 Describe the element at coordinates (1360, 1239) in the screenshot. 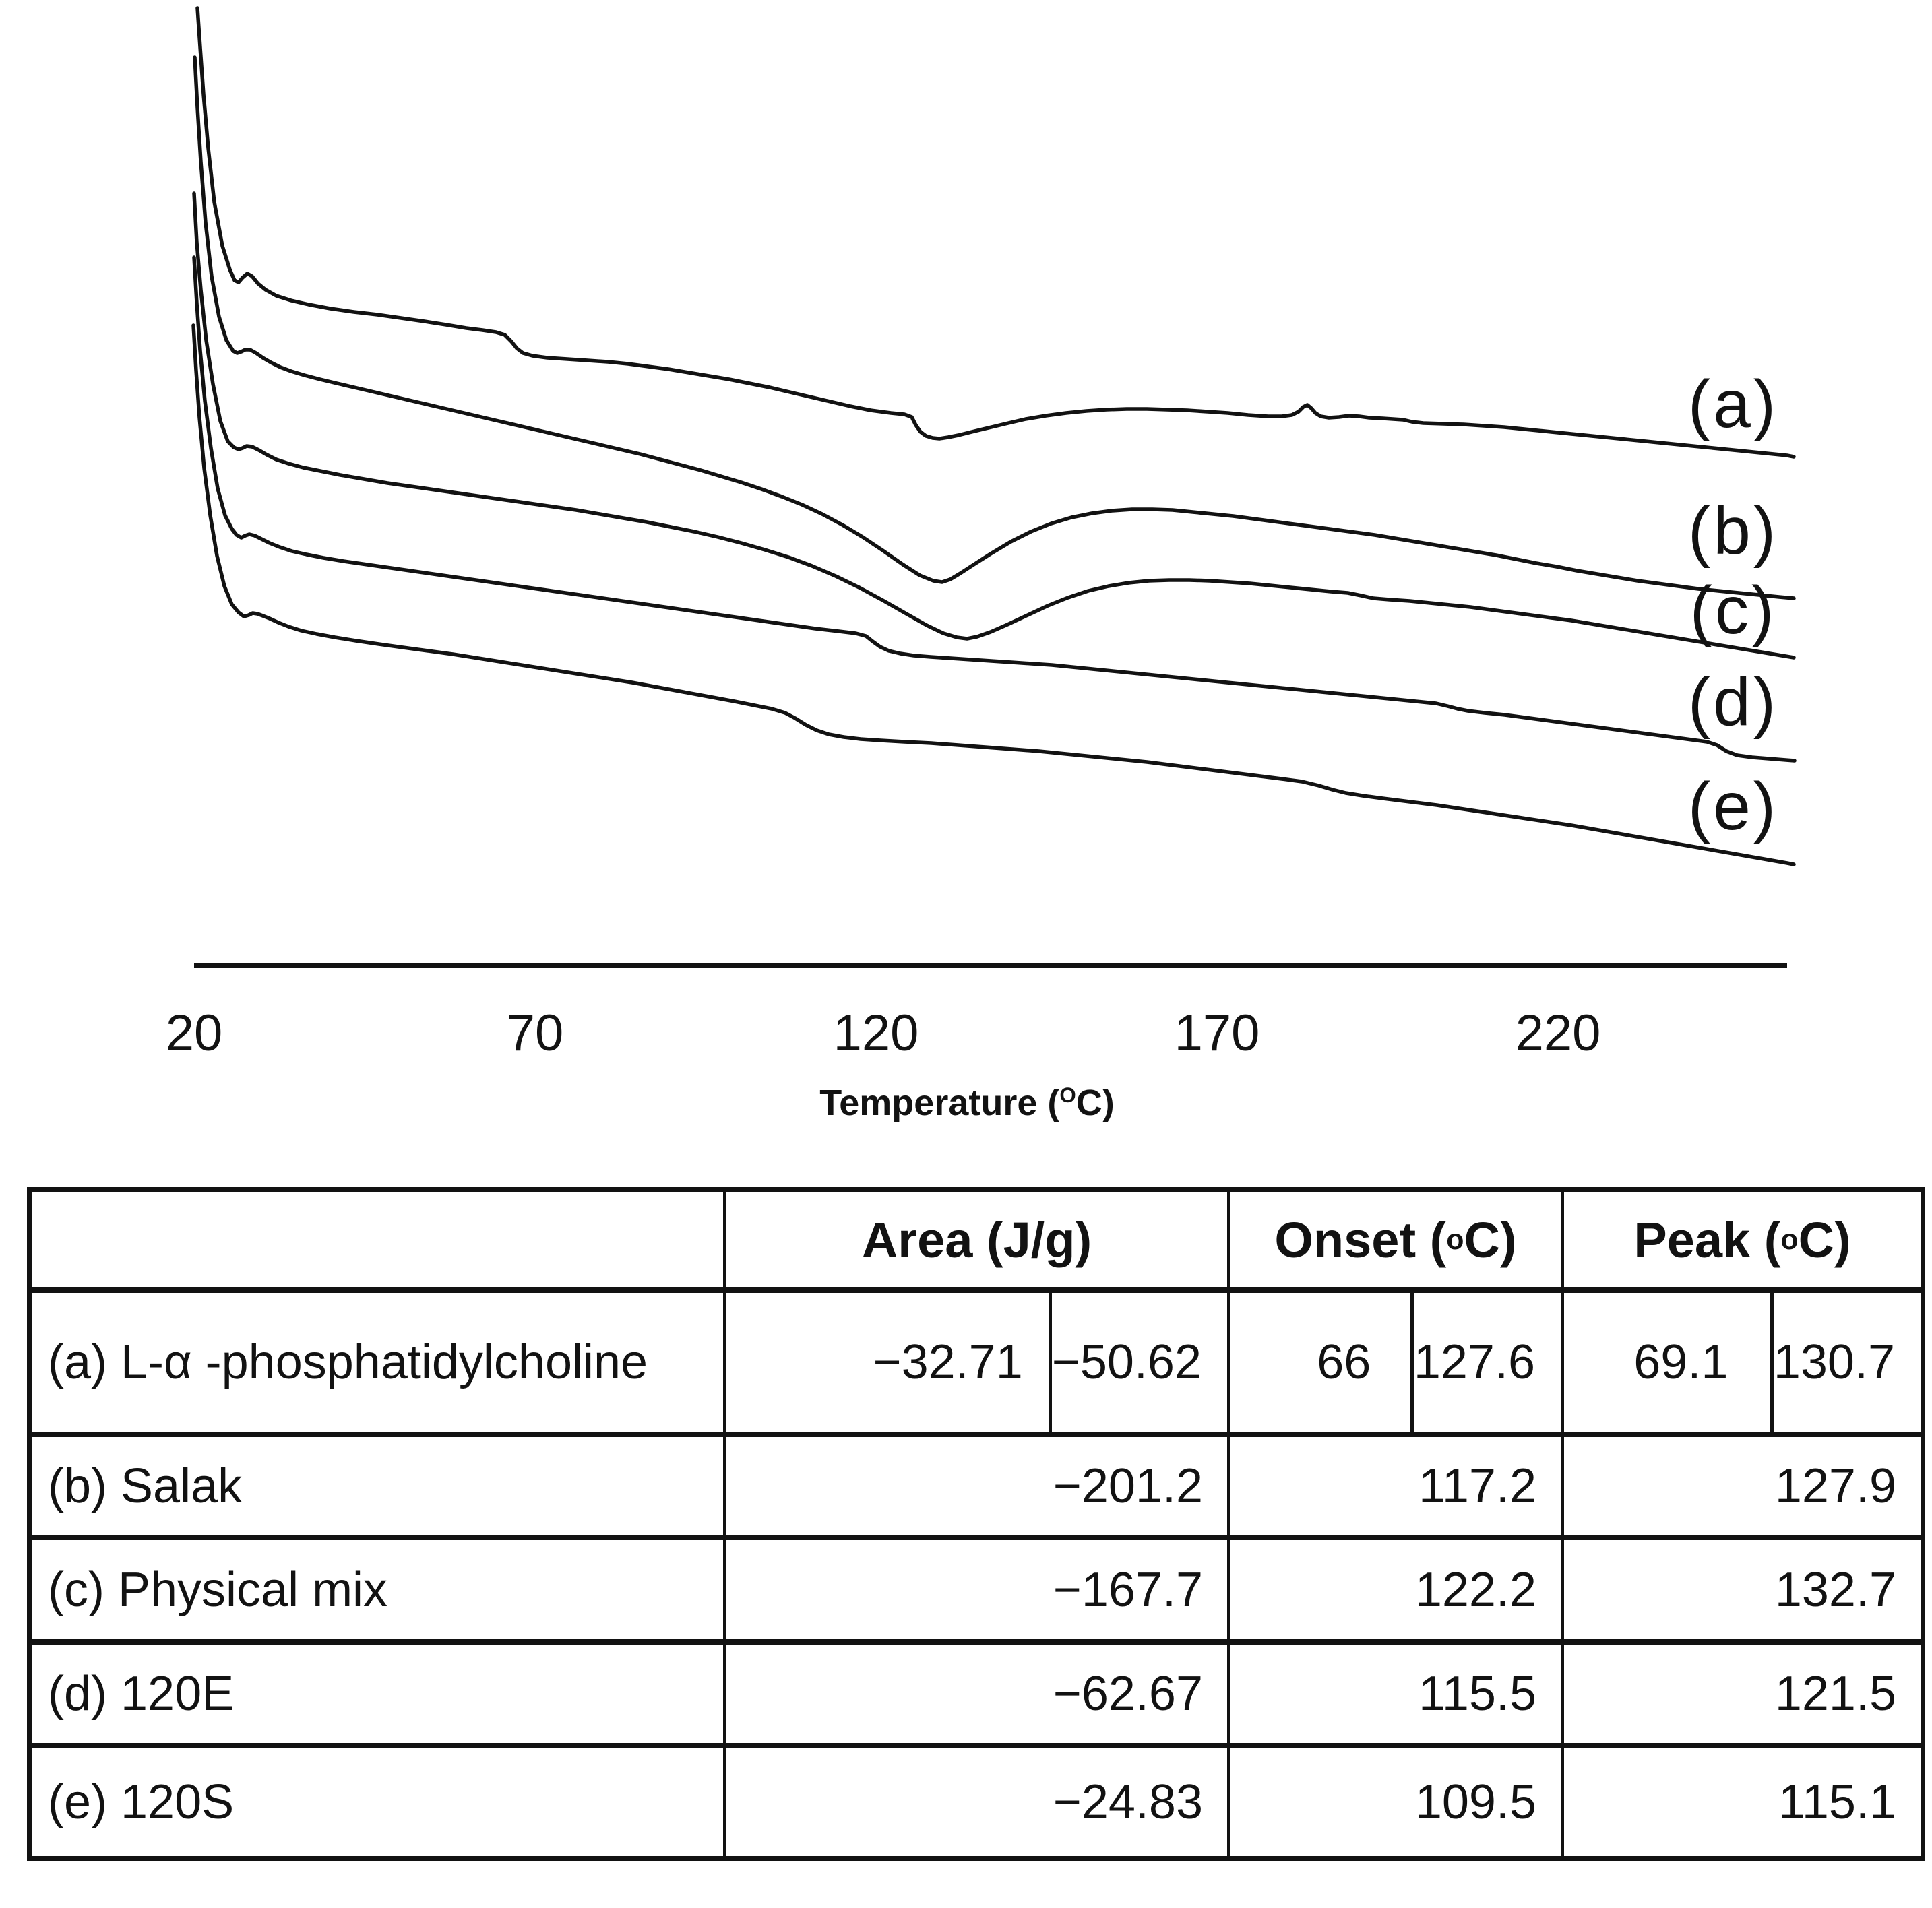

I see `header-onset-text: Onset (` at that location.